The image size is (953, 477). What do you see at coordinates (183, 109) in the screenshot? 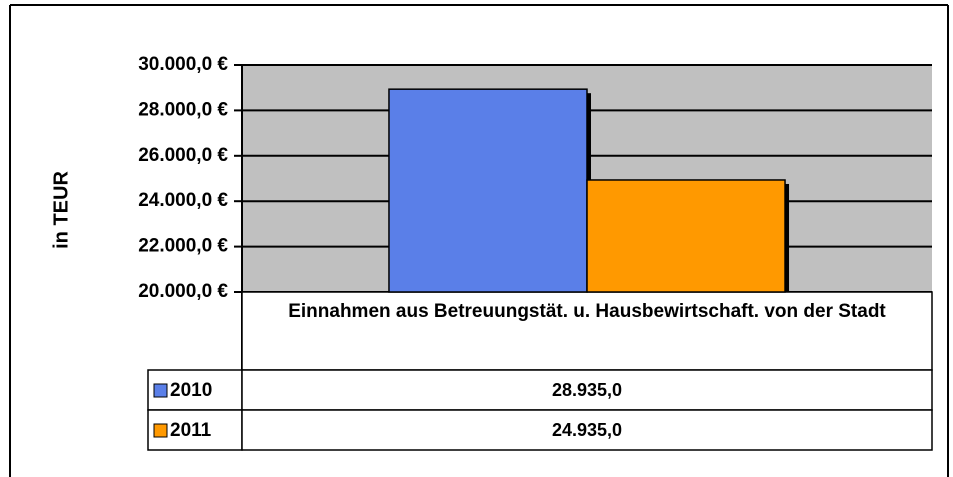
I see `y-tick-label: 28.000,0 €` at bounding box center [183, 109].